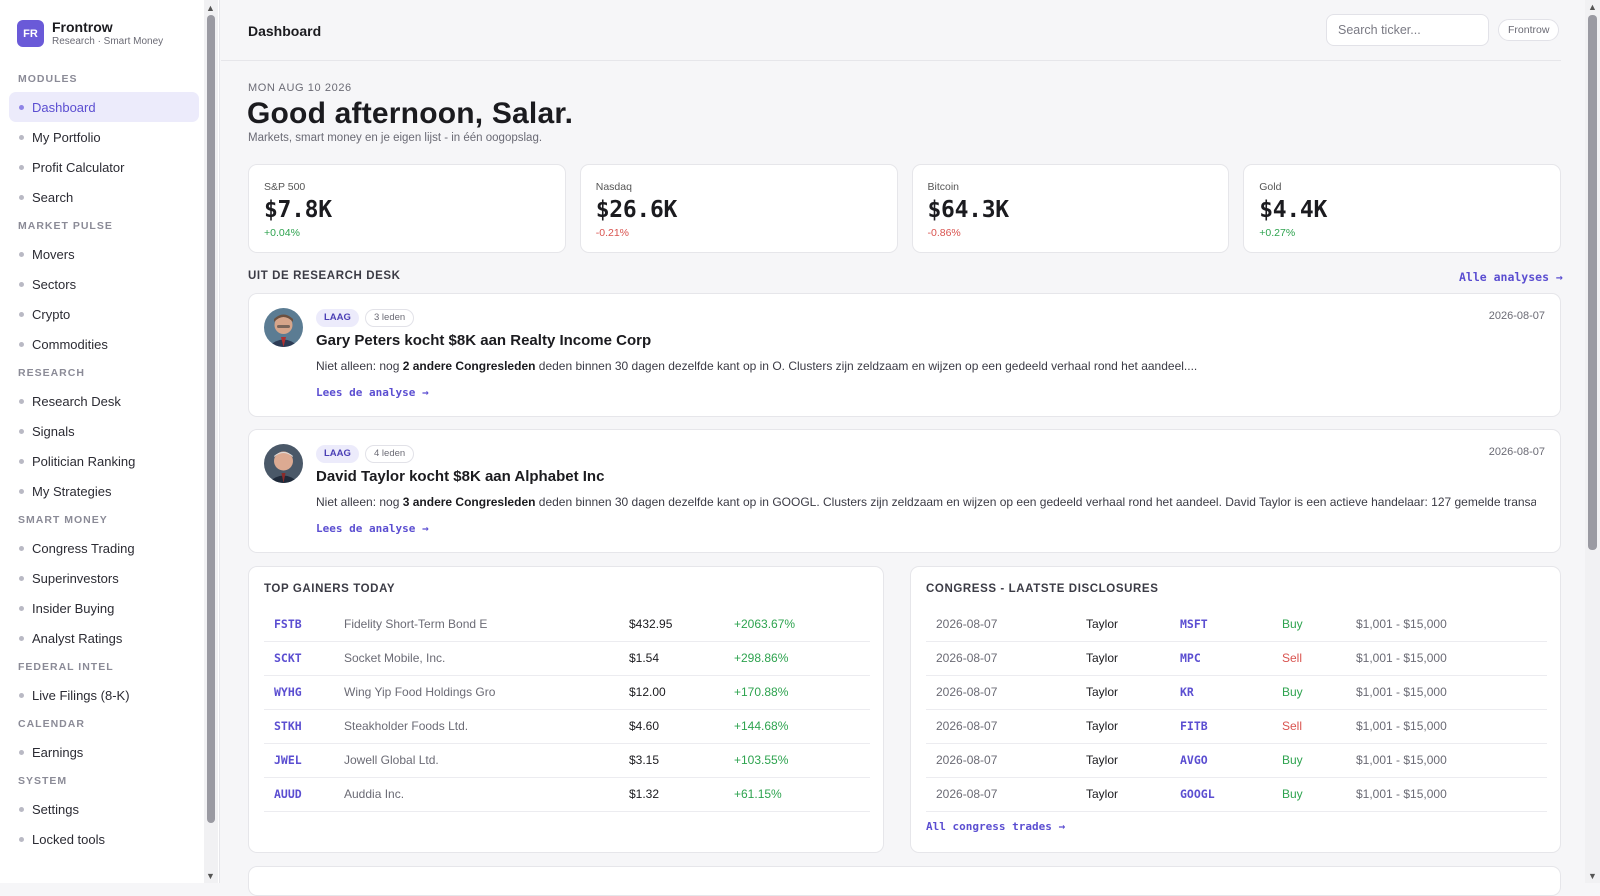 Image resolution: width=1600 pixels, height=896 pixels. I want to click on table-row: 2026-08-07 Taylor FITB Sell $1,001 - $15,000, so click(1236, 726).